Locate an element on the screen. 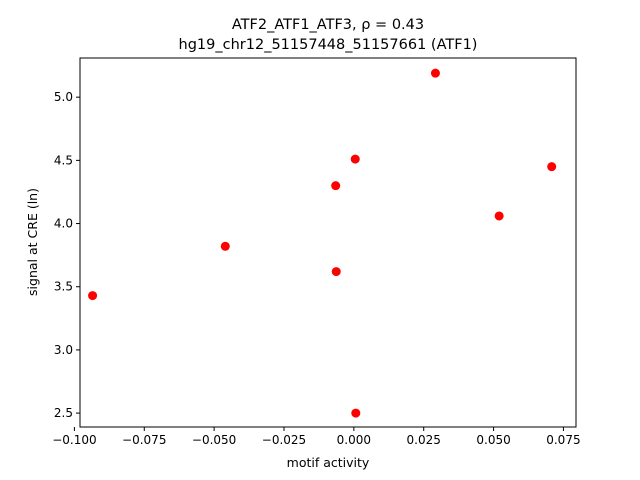 The image size is (640, 480). x-tick-label: 0.050 is located at coordinates (493, 440).